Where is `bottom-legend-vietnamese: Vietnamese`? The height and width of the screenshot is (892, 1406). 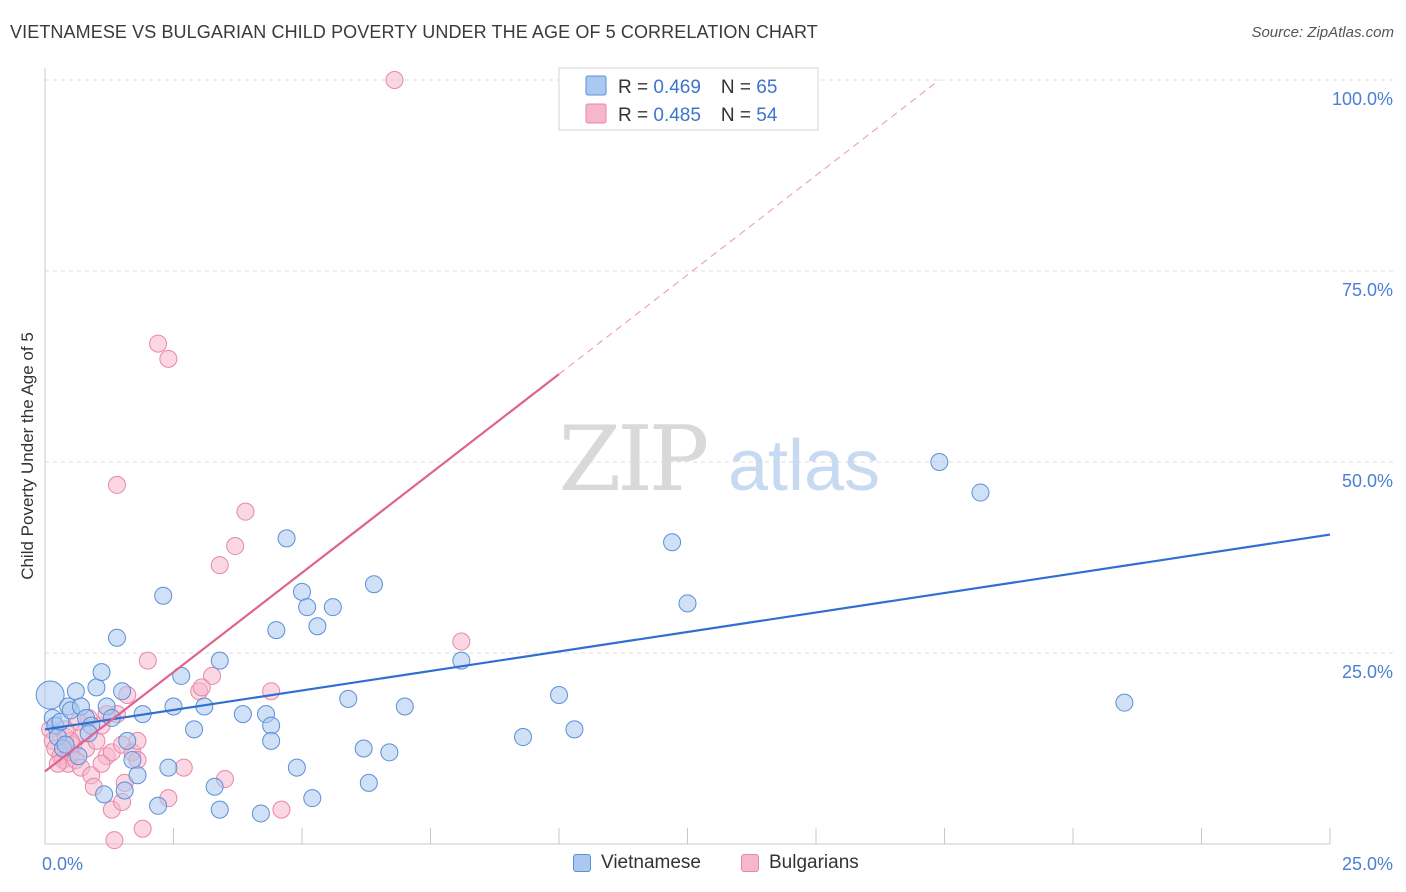 bottom-legend-vietnamese: Vietnamese is located at coordinates (637, 863).